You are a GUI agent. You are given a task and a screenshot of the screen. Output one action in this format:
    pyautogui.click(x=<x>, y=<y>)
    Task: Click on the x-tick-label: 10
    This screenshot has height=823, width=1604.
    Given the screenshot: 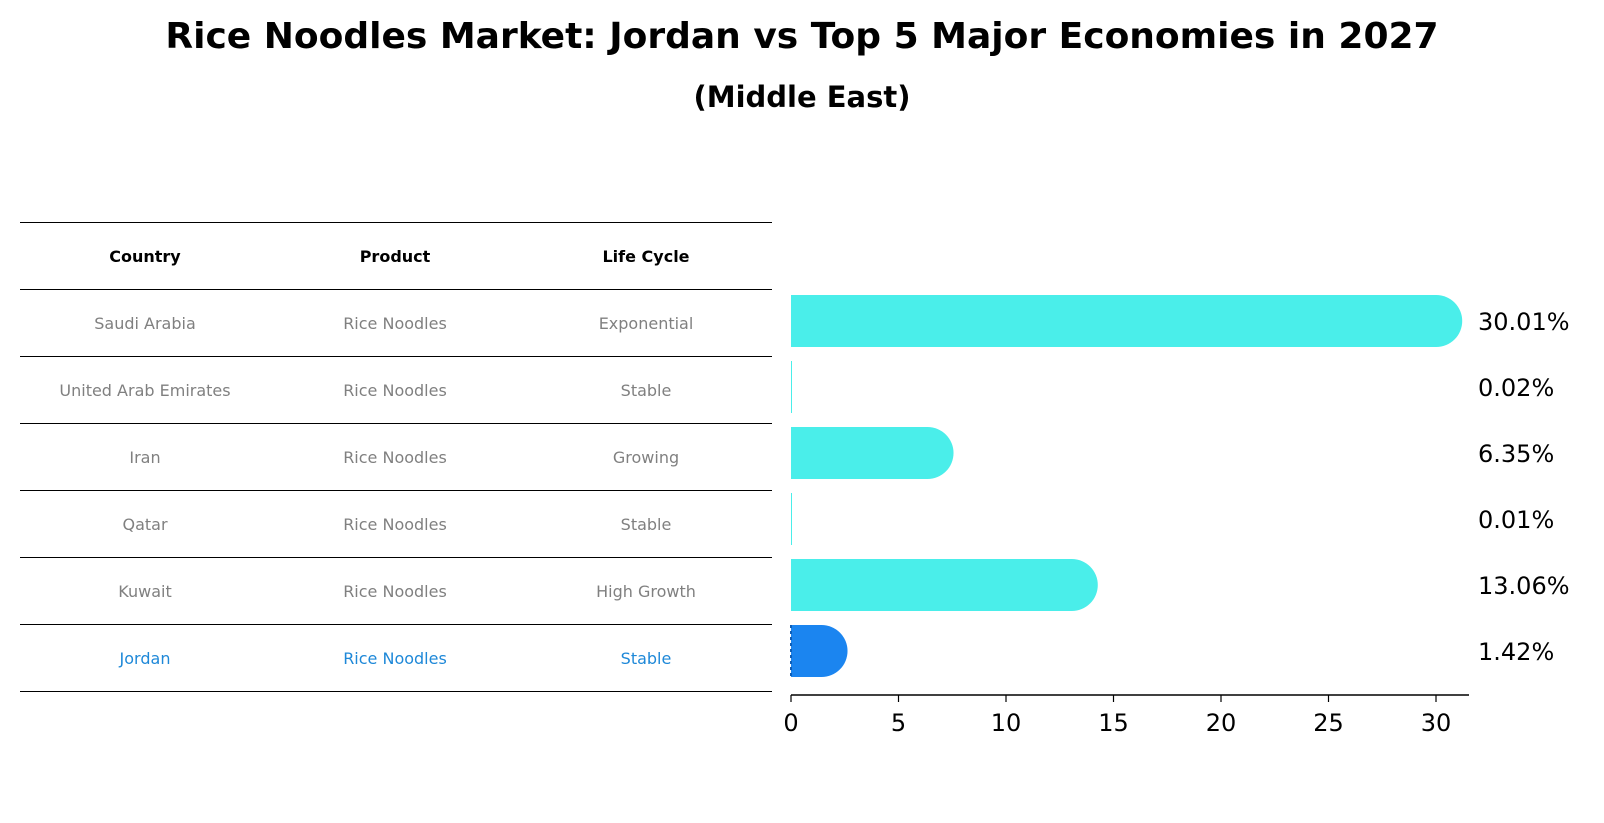 What is the action you would take?
    pyautogui.click(x=1006, y=723)
    